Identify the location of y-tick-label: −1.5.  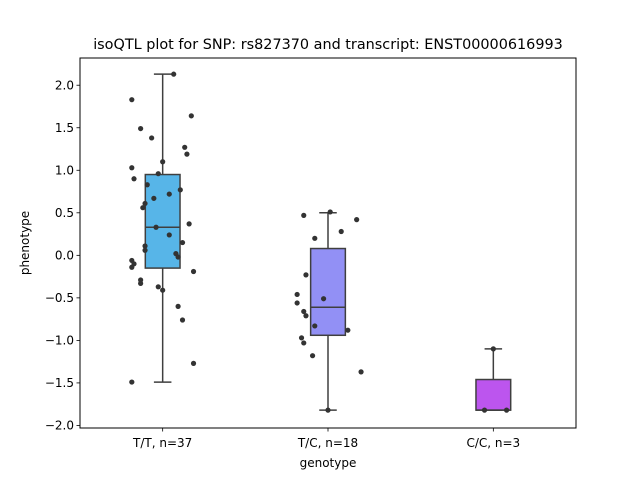
(59, 383).